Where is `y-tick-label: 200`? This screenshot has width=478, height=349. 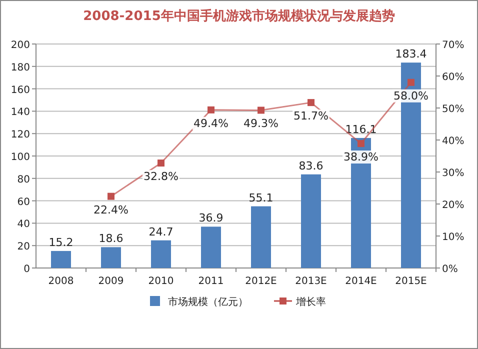
y-tick-label: 200 is located at coordinates (20, 45).